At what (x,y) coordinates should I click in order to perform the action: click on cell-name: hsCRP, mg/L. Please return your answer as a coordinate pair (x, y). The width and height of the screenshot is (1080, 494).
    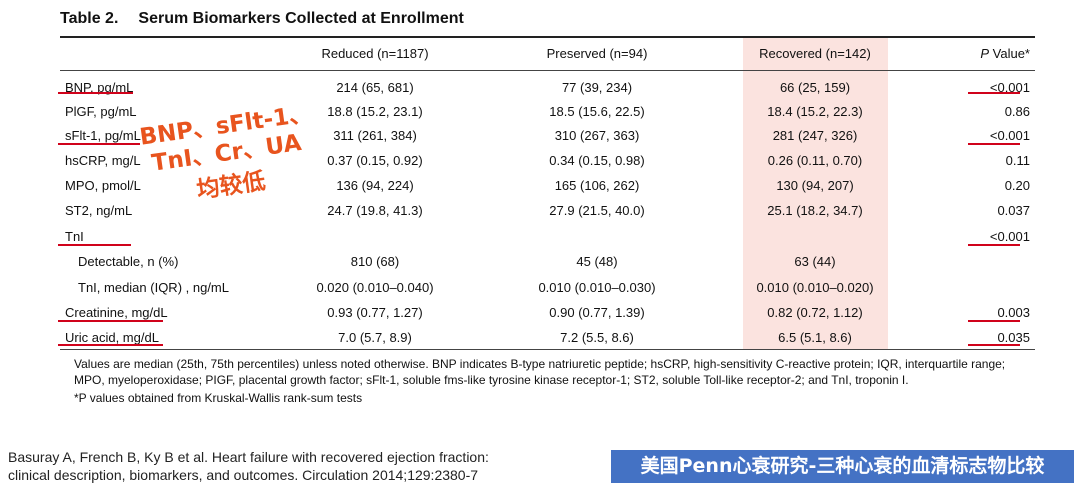
    Looking at the image, I should click on (103, 160).